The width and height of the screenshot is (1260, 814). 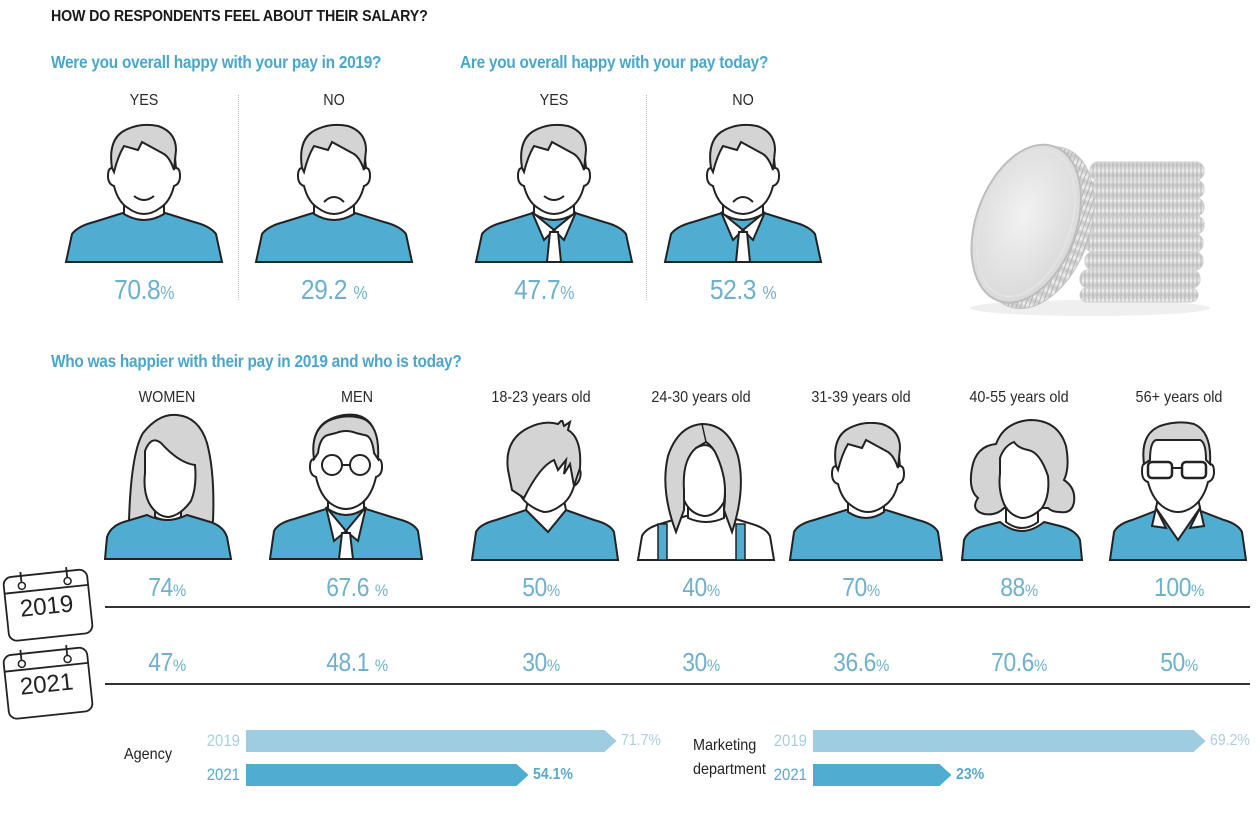 I want to click on happy-man-svg, so click(x=144, y=193).